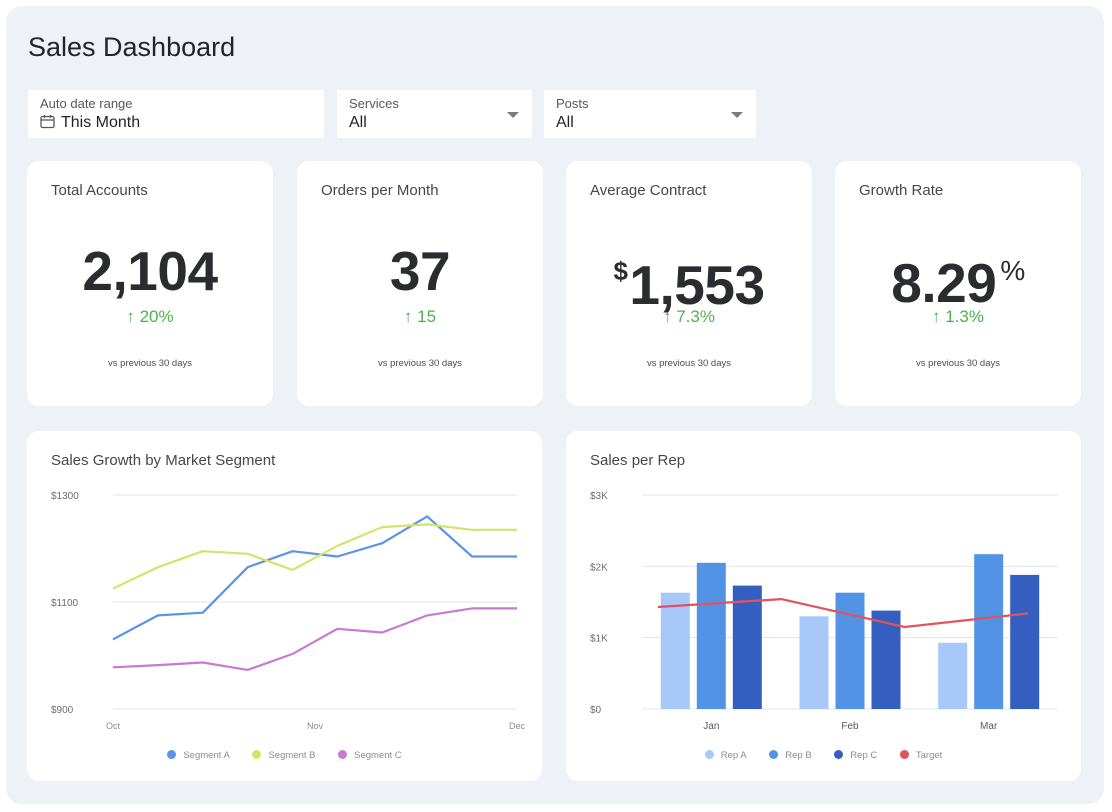 The width and height of the screenshot is (1112, 812). I want to click on x-tick-label: Feb, so click(850, 726).